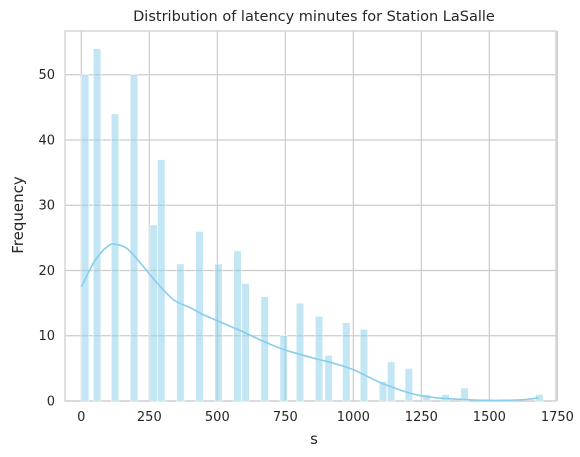  What do you see at coordinates (149, 417) in the screenshot?
I see `x-tick-label: 250` at bounding box center [149, 417].